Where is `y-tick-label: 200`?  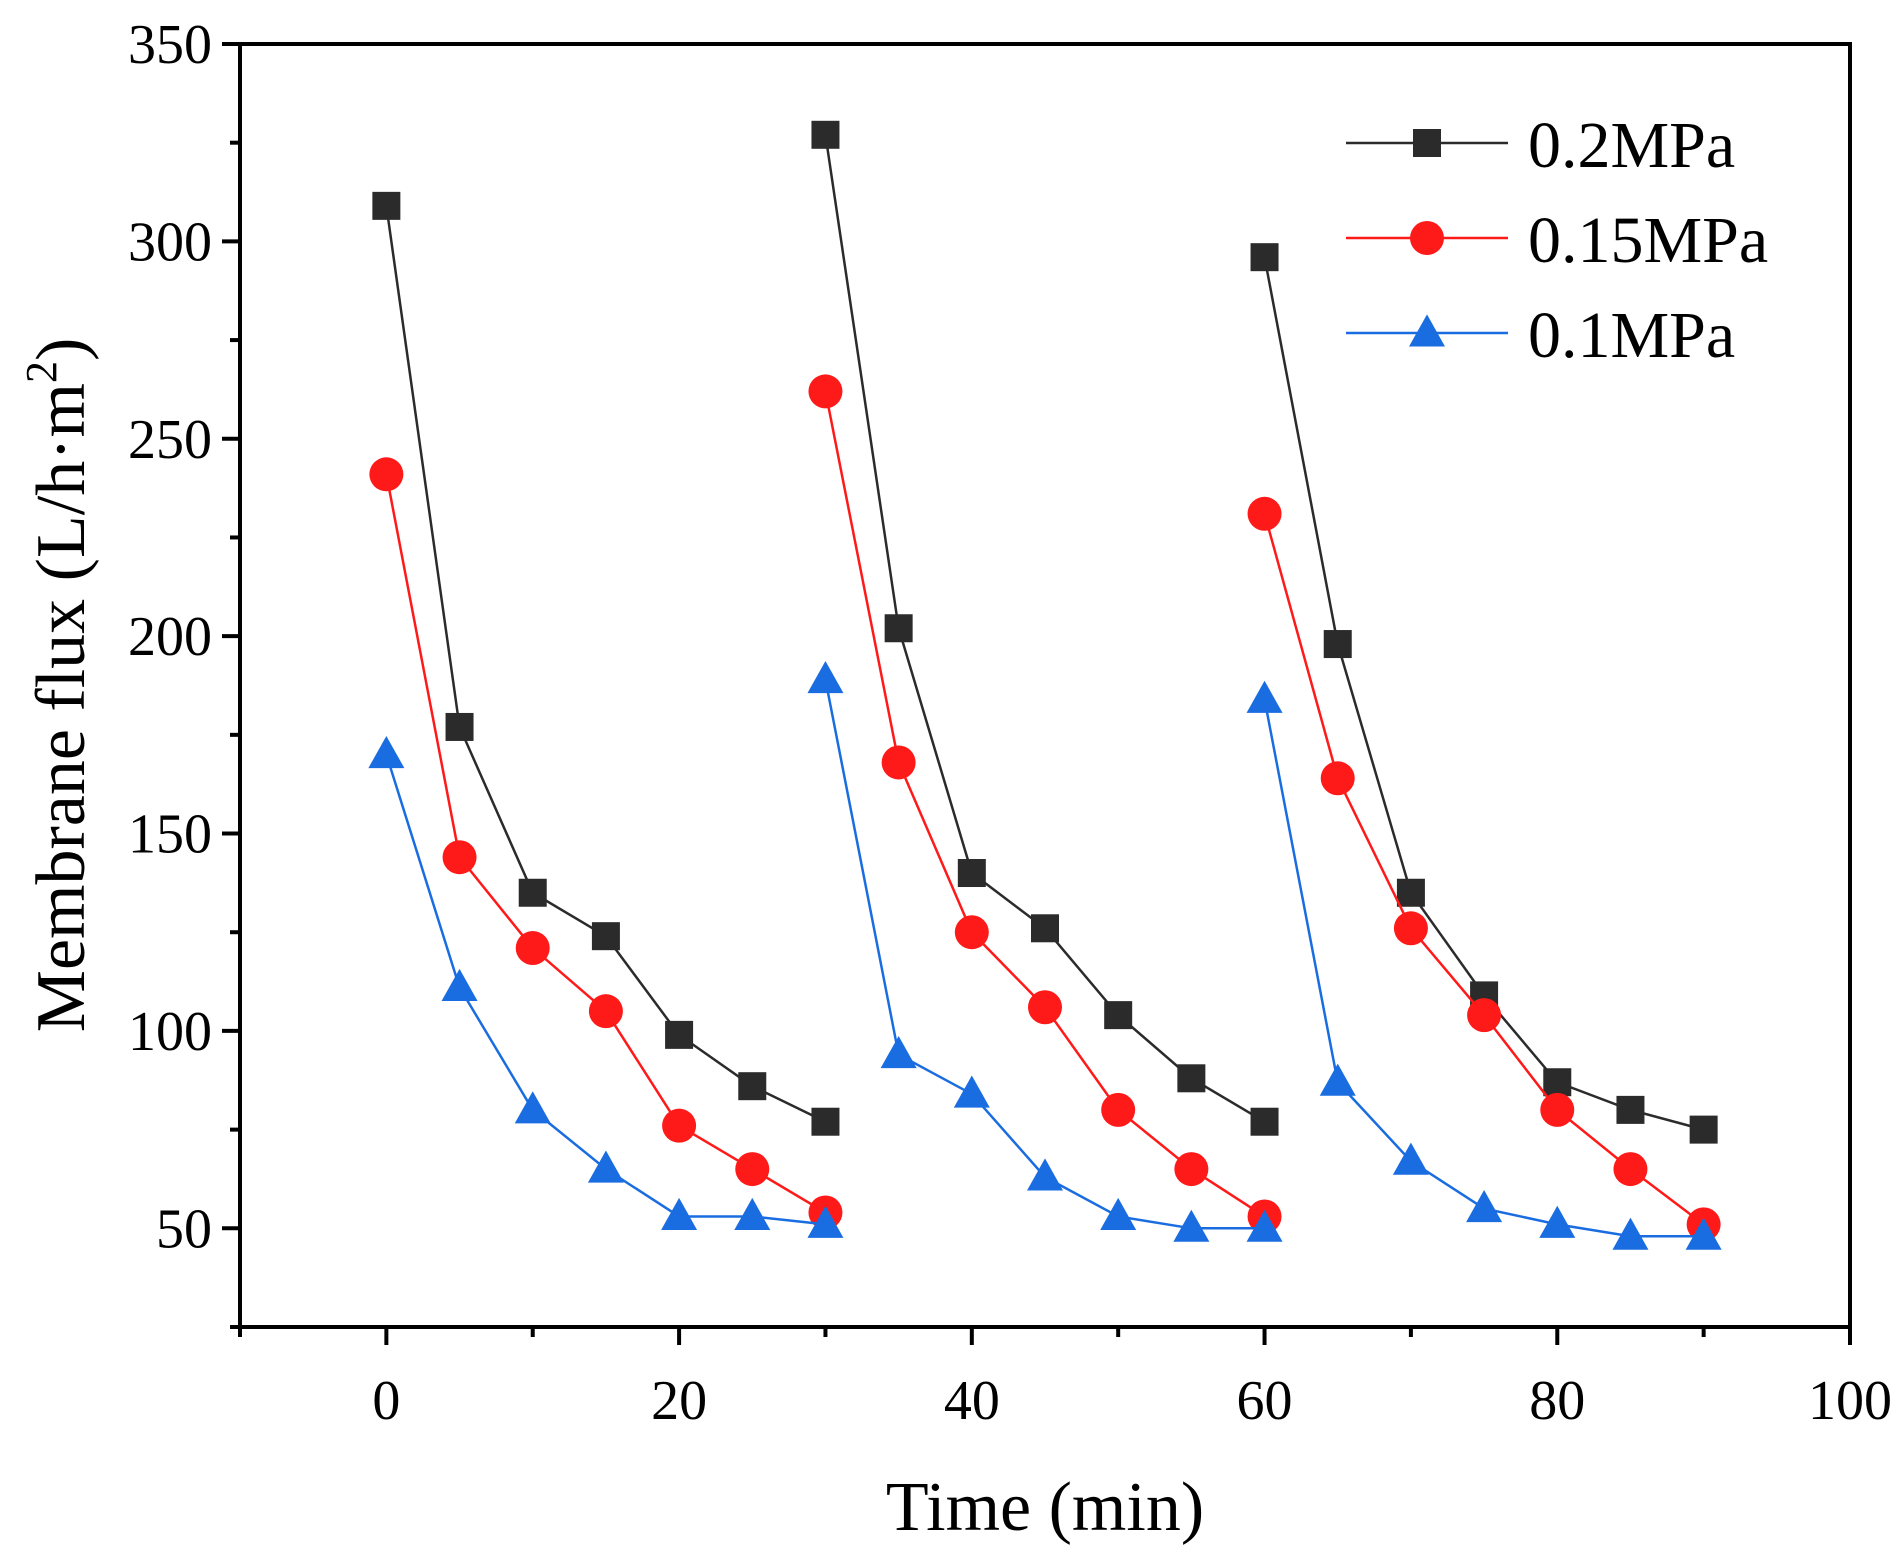
y-tick-label: 200 is located at coordinates (170, 637).